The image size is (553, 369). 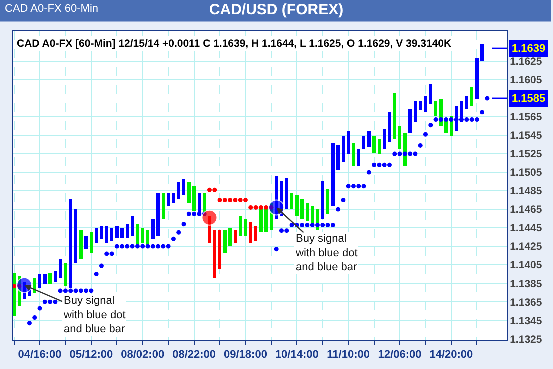 What do you see at coordinates (400, 355) in the screenshot?
I see `x-tick-label: 12/06:00` at bounding box center [400, 355].